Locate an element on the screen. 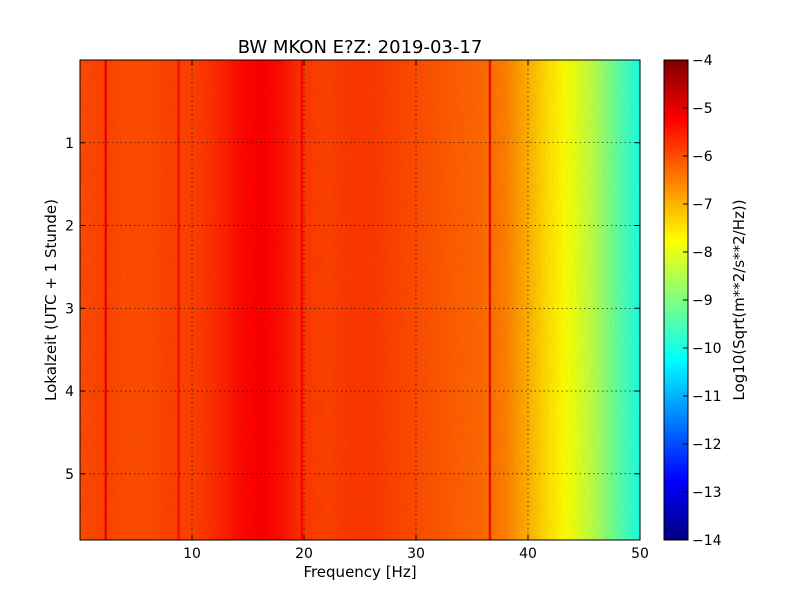 The width and height of the screenshot is (800, 604). y-tick-label: 3 is located at coordinates (69, 309).